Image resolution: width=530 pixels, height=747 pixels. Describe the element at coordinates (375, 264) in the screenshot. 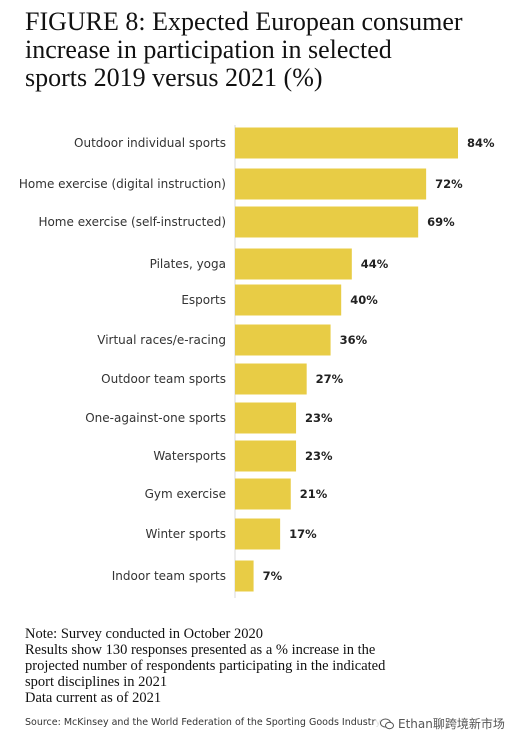

I see `value-label: 44%` at that location.